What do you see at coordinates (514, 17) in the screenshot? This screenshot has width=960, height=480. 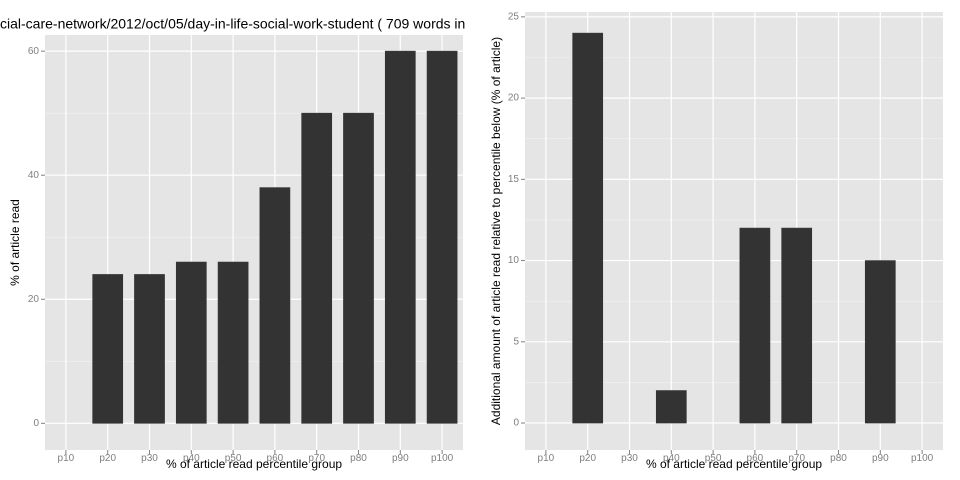 I see `y-tick-label: 25` at bounding box center [514, 17].